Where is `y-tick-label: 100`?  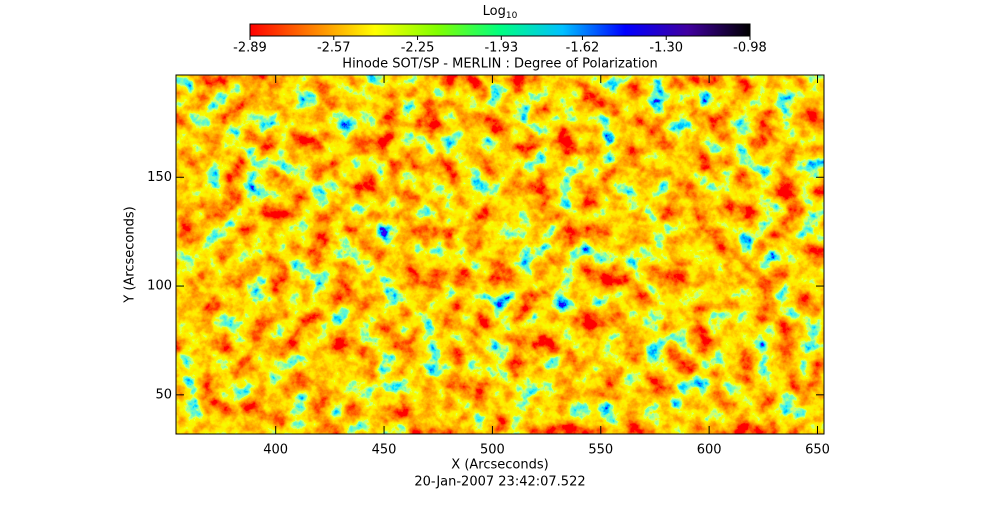
y-tick-label: 100 is located at coordinates (159, 286).